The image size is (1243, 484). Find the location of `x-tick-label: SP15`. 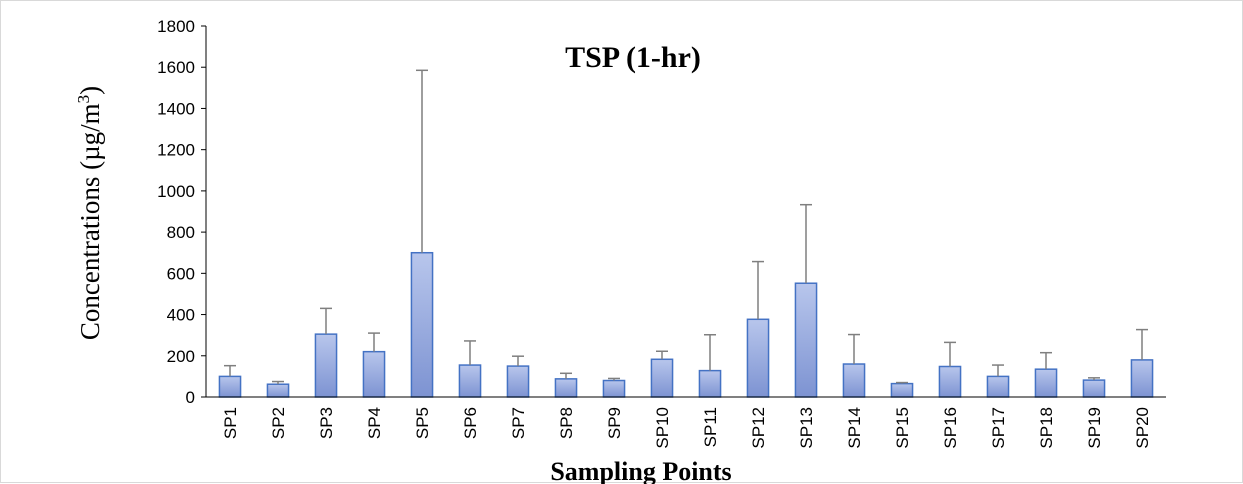

x-tick-label: SP15 is located at coordinates (902, 428).